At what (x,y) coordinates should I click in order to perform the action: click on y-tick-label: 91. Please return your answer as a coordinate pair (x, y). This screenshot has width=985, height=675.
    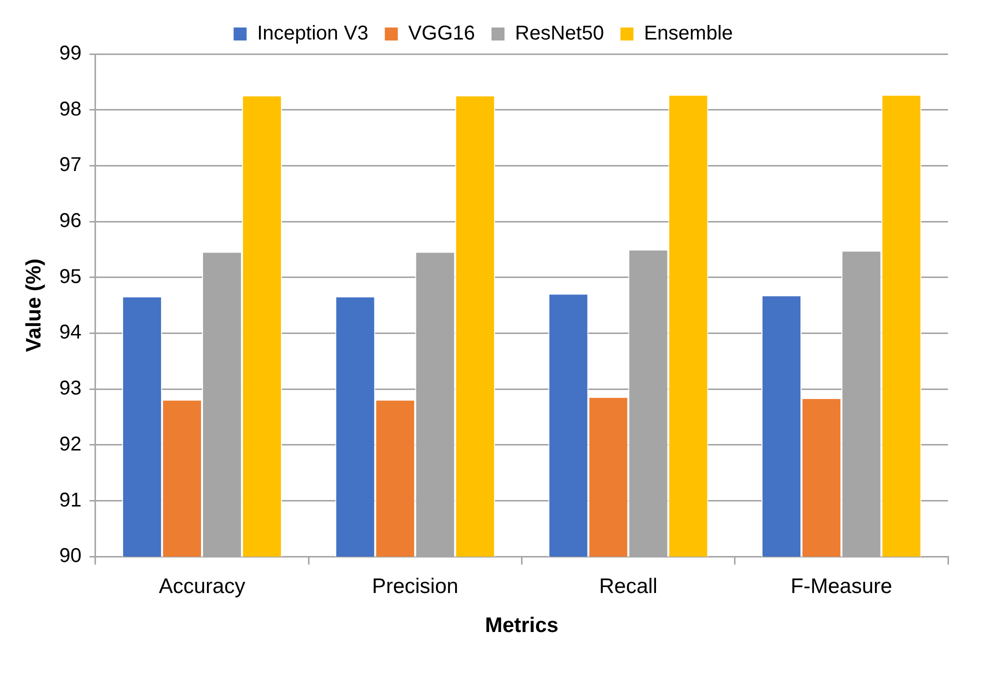
    Looking at the image, I should click on (70, 500).